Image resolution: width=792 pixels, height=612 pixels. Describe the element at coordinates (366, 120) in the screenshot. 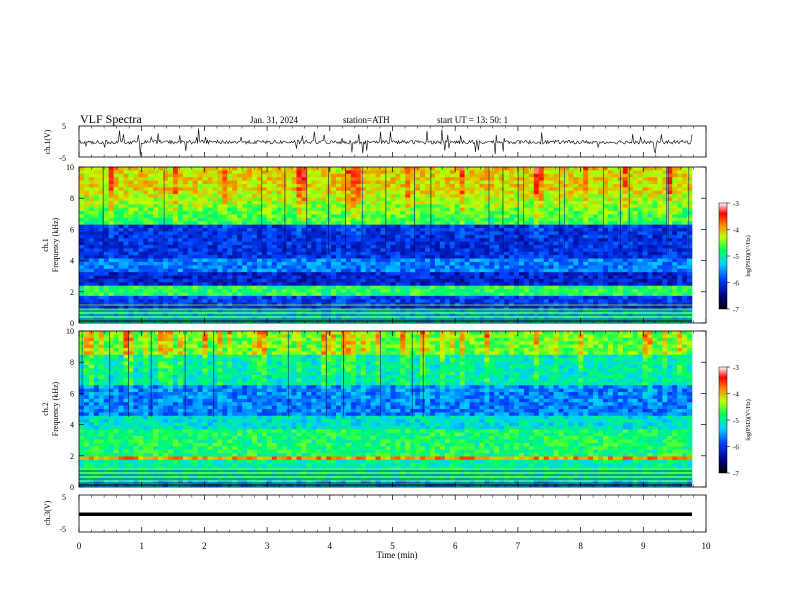

I see `station-label: station=ATH` at that location.